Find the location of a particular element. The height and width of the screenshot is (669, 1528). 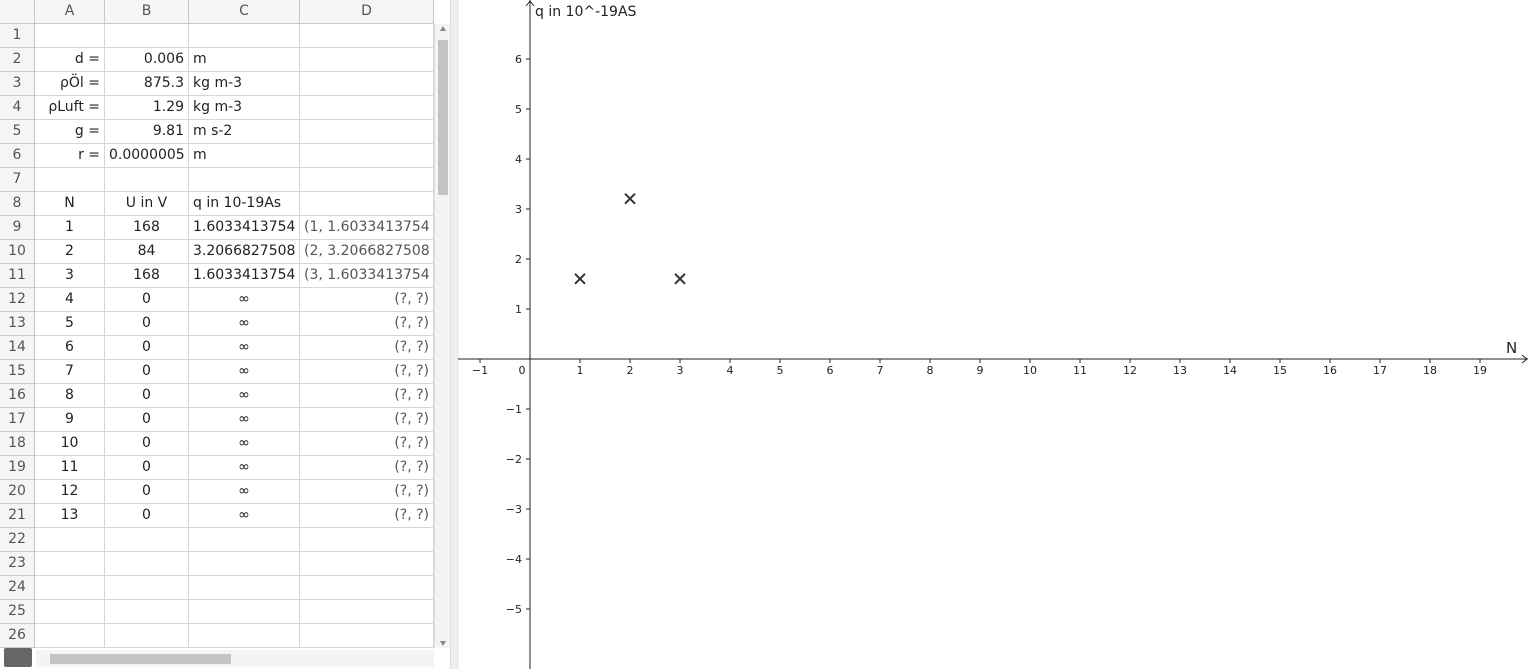

y-tick-label: −1 is located at coordinates (514, 409).